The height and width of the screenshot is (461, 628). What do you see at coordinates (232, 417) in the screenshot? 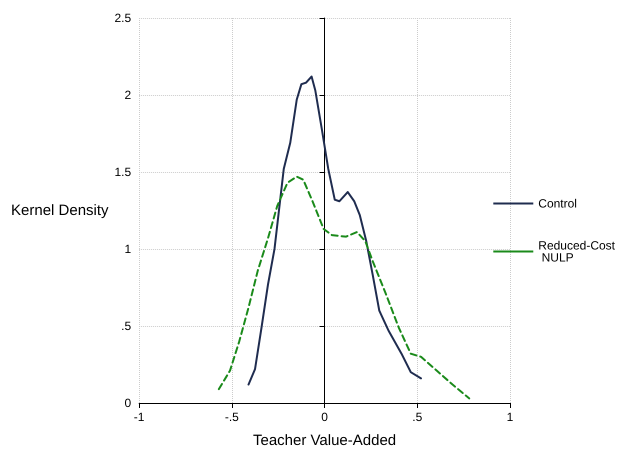
I see `x-tick-label: -.5` at bounding box center [232, 417].